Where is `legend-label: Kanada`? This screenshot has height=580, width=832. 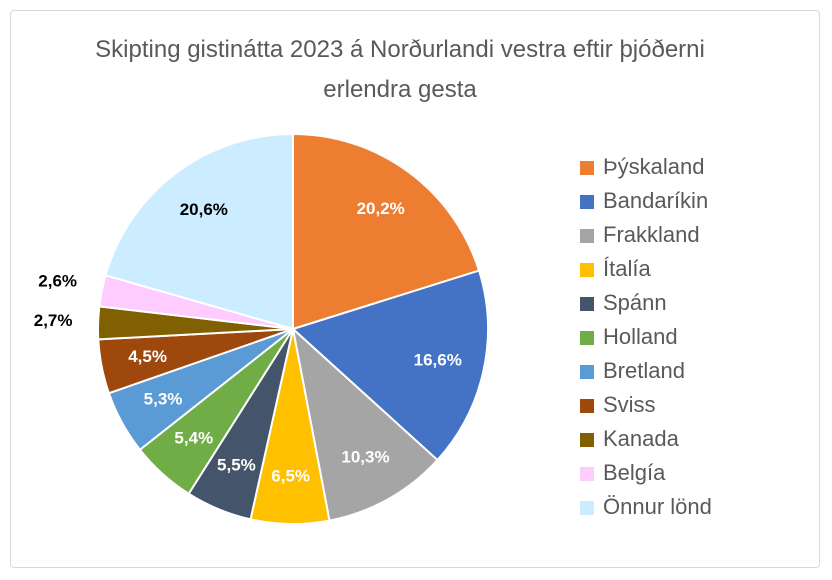
legend-label: Kanada is located at coordinates (641, 438).